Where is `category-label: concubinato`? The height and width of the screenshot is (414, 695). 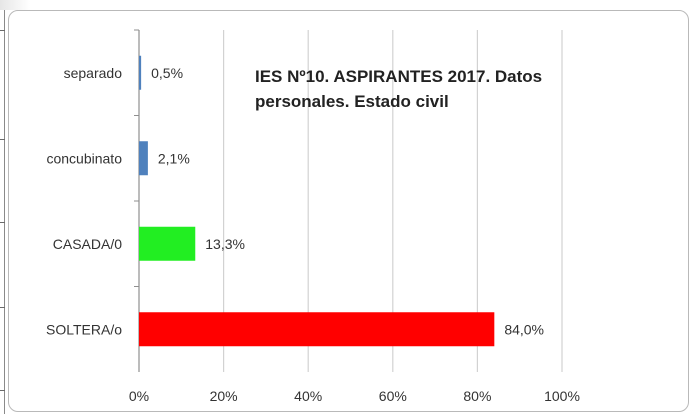 category-label: concubinato is located at coordinates (84, 158).